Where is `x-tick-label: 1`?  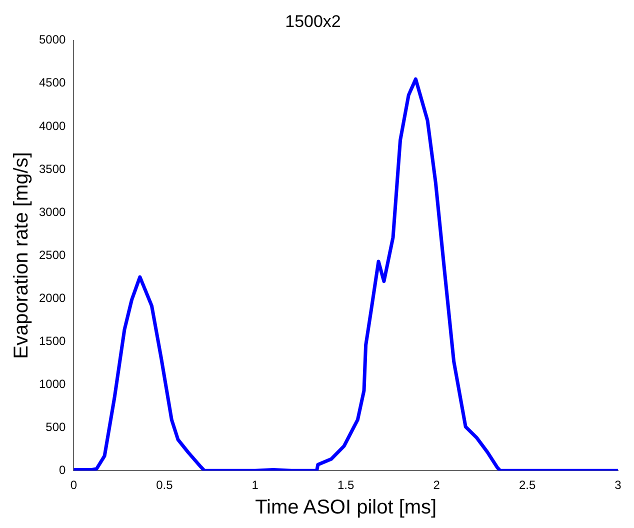 x-tick-label: 1 is located at coordinates (255, 485).